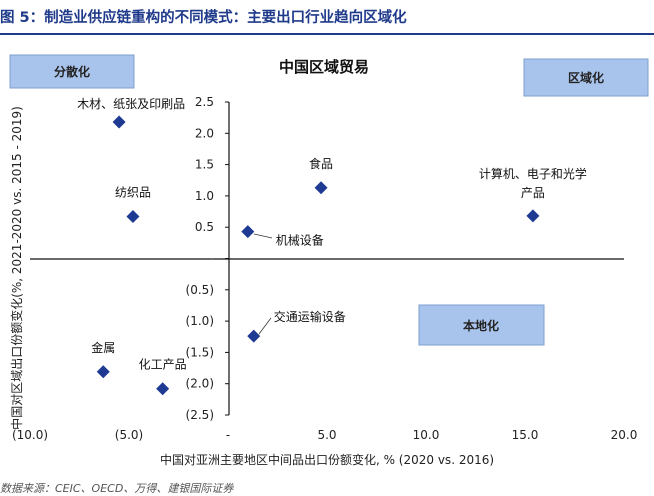  What do you see at coordinates (200, 384) in the screenshot?
I see `y-tick-label: (2.0)` at bounding box center [200, 384].